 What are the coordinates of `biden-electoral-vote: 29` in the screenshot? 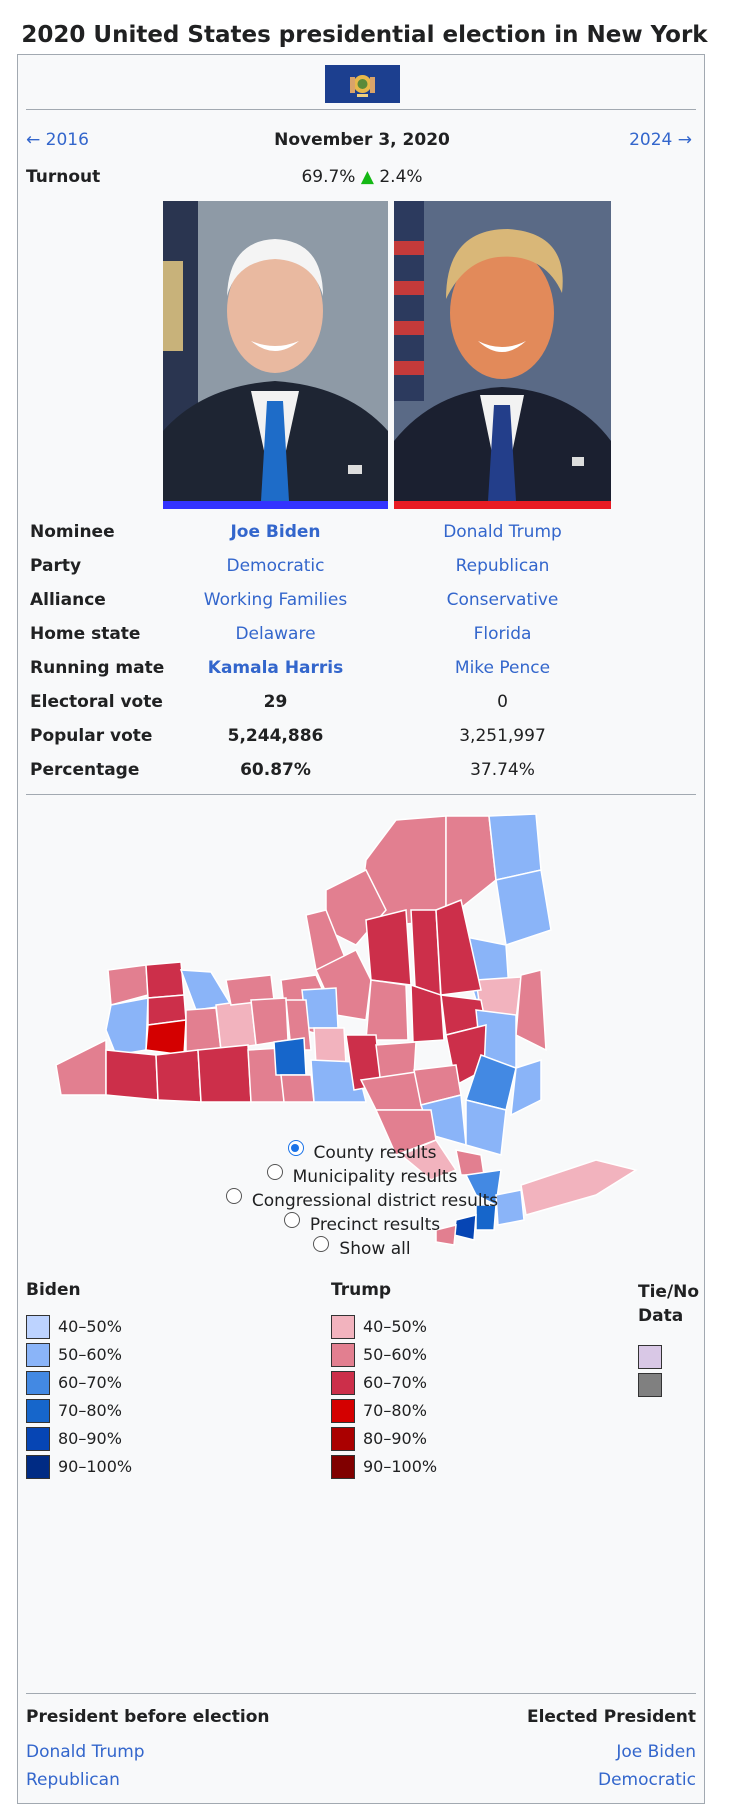 It's located at (275, 702).